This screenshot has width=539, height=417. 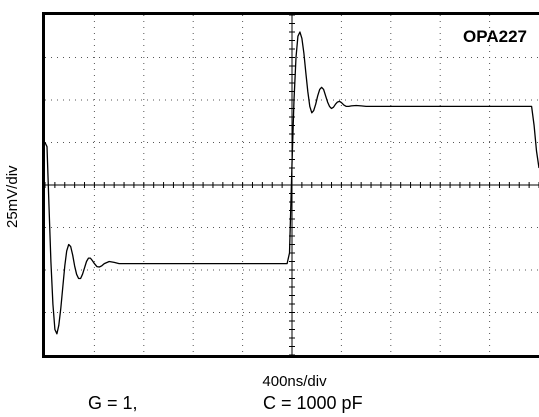 What do you see at coordinates (313, 403) in the screenshot?
I see `capacitance-condition: C = 1000 pF` at bounding box center [313, 403].